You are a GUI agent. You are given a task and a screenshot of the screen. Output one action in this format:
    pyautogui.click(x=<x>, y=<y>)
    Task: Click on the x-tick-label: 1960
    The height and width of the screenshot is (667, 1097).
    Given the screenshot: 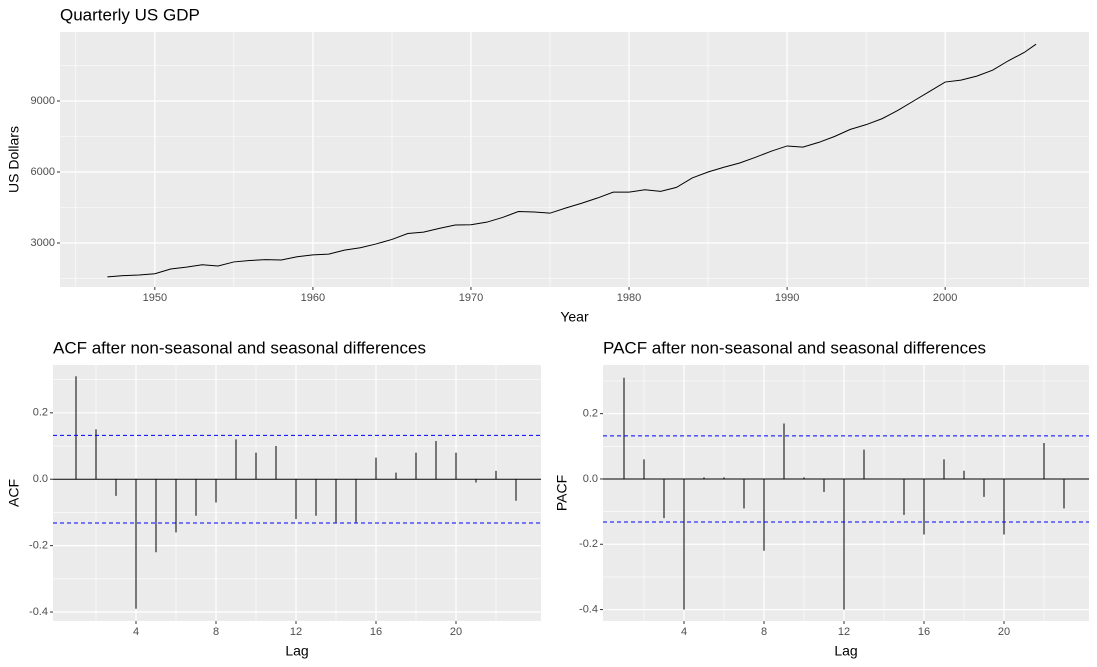 What is the action you would take?
    pyautogui.click(x=313, y=298)
    